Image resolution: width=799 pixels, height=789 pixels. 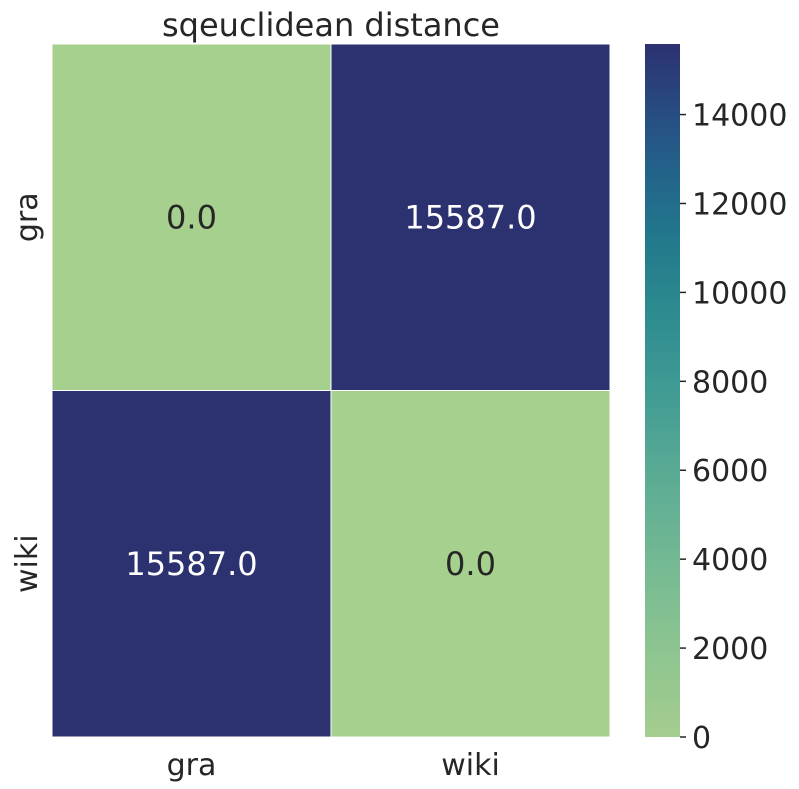 I want to click on colorbar-tick-label: 14000, so click(x=739, y=116).